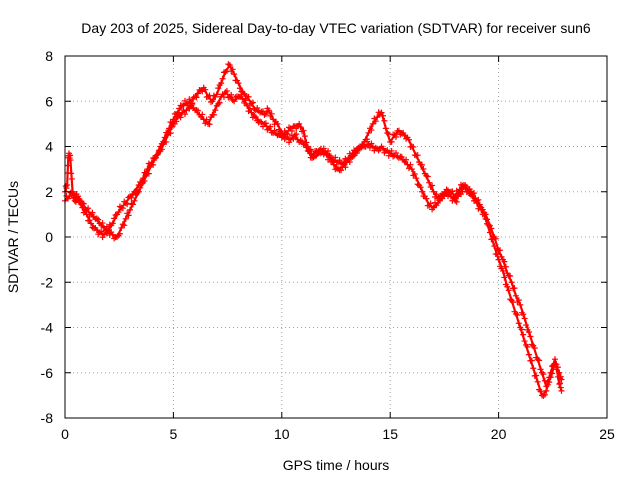  Describe the element at coordinates (13, 237) in the screenshot. I see `y-axis-label: SDTVAR / TECUs` at that location.